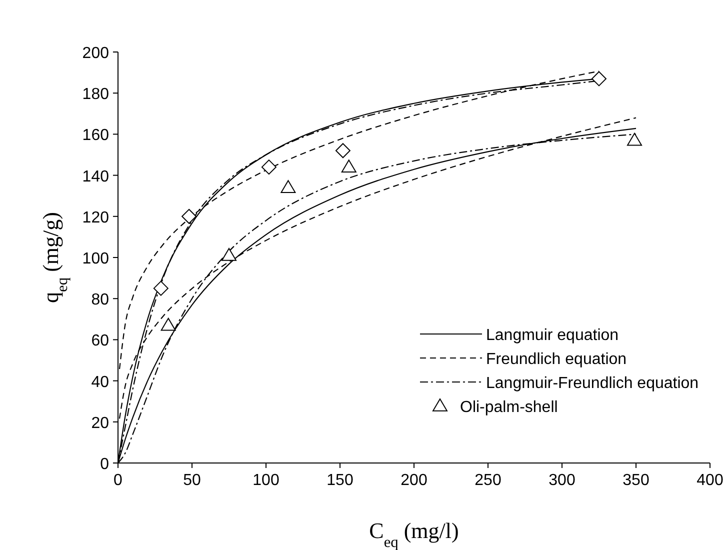 This screenshot has width=728, height=550. I want to click on x-tick-label: 300, so click(562, 480).